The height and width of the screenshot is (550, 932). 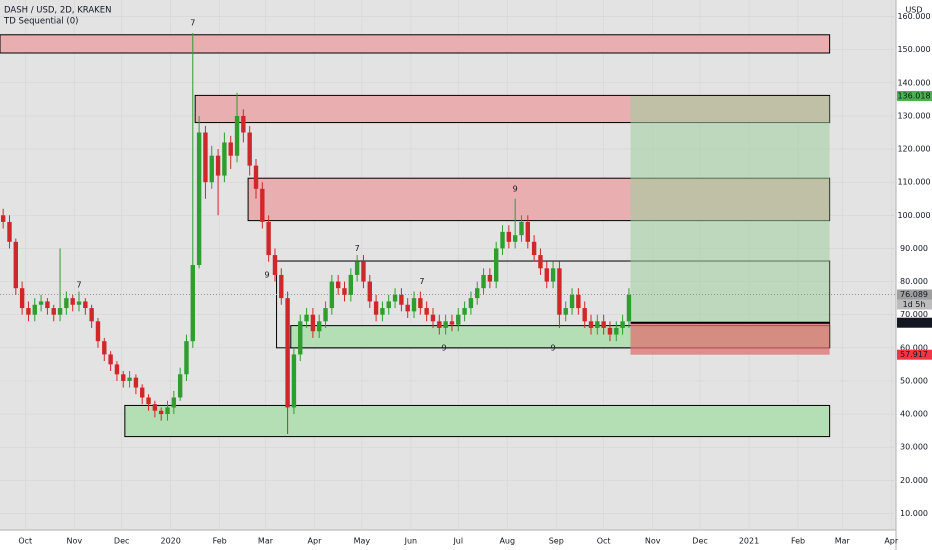 What do you see at coordinates (914, 281) in the screenshot?
I see `y-tick-label: 80.000` at bounding box center [914, 281].